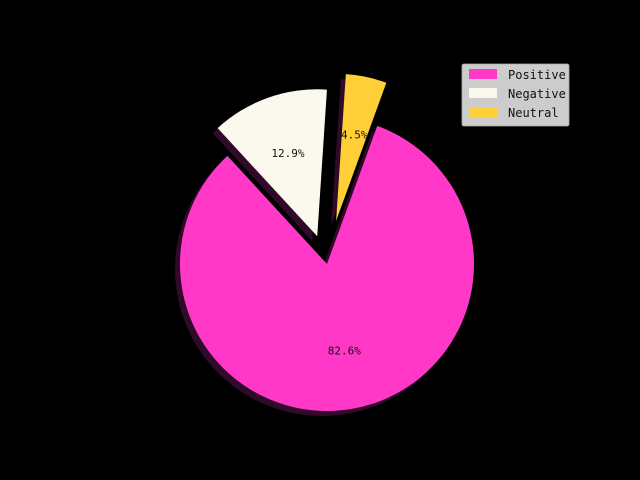 This screenshot has height=480, width=640. I want to click on slice-neutral, so click(361, 147).